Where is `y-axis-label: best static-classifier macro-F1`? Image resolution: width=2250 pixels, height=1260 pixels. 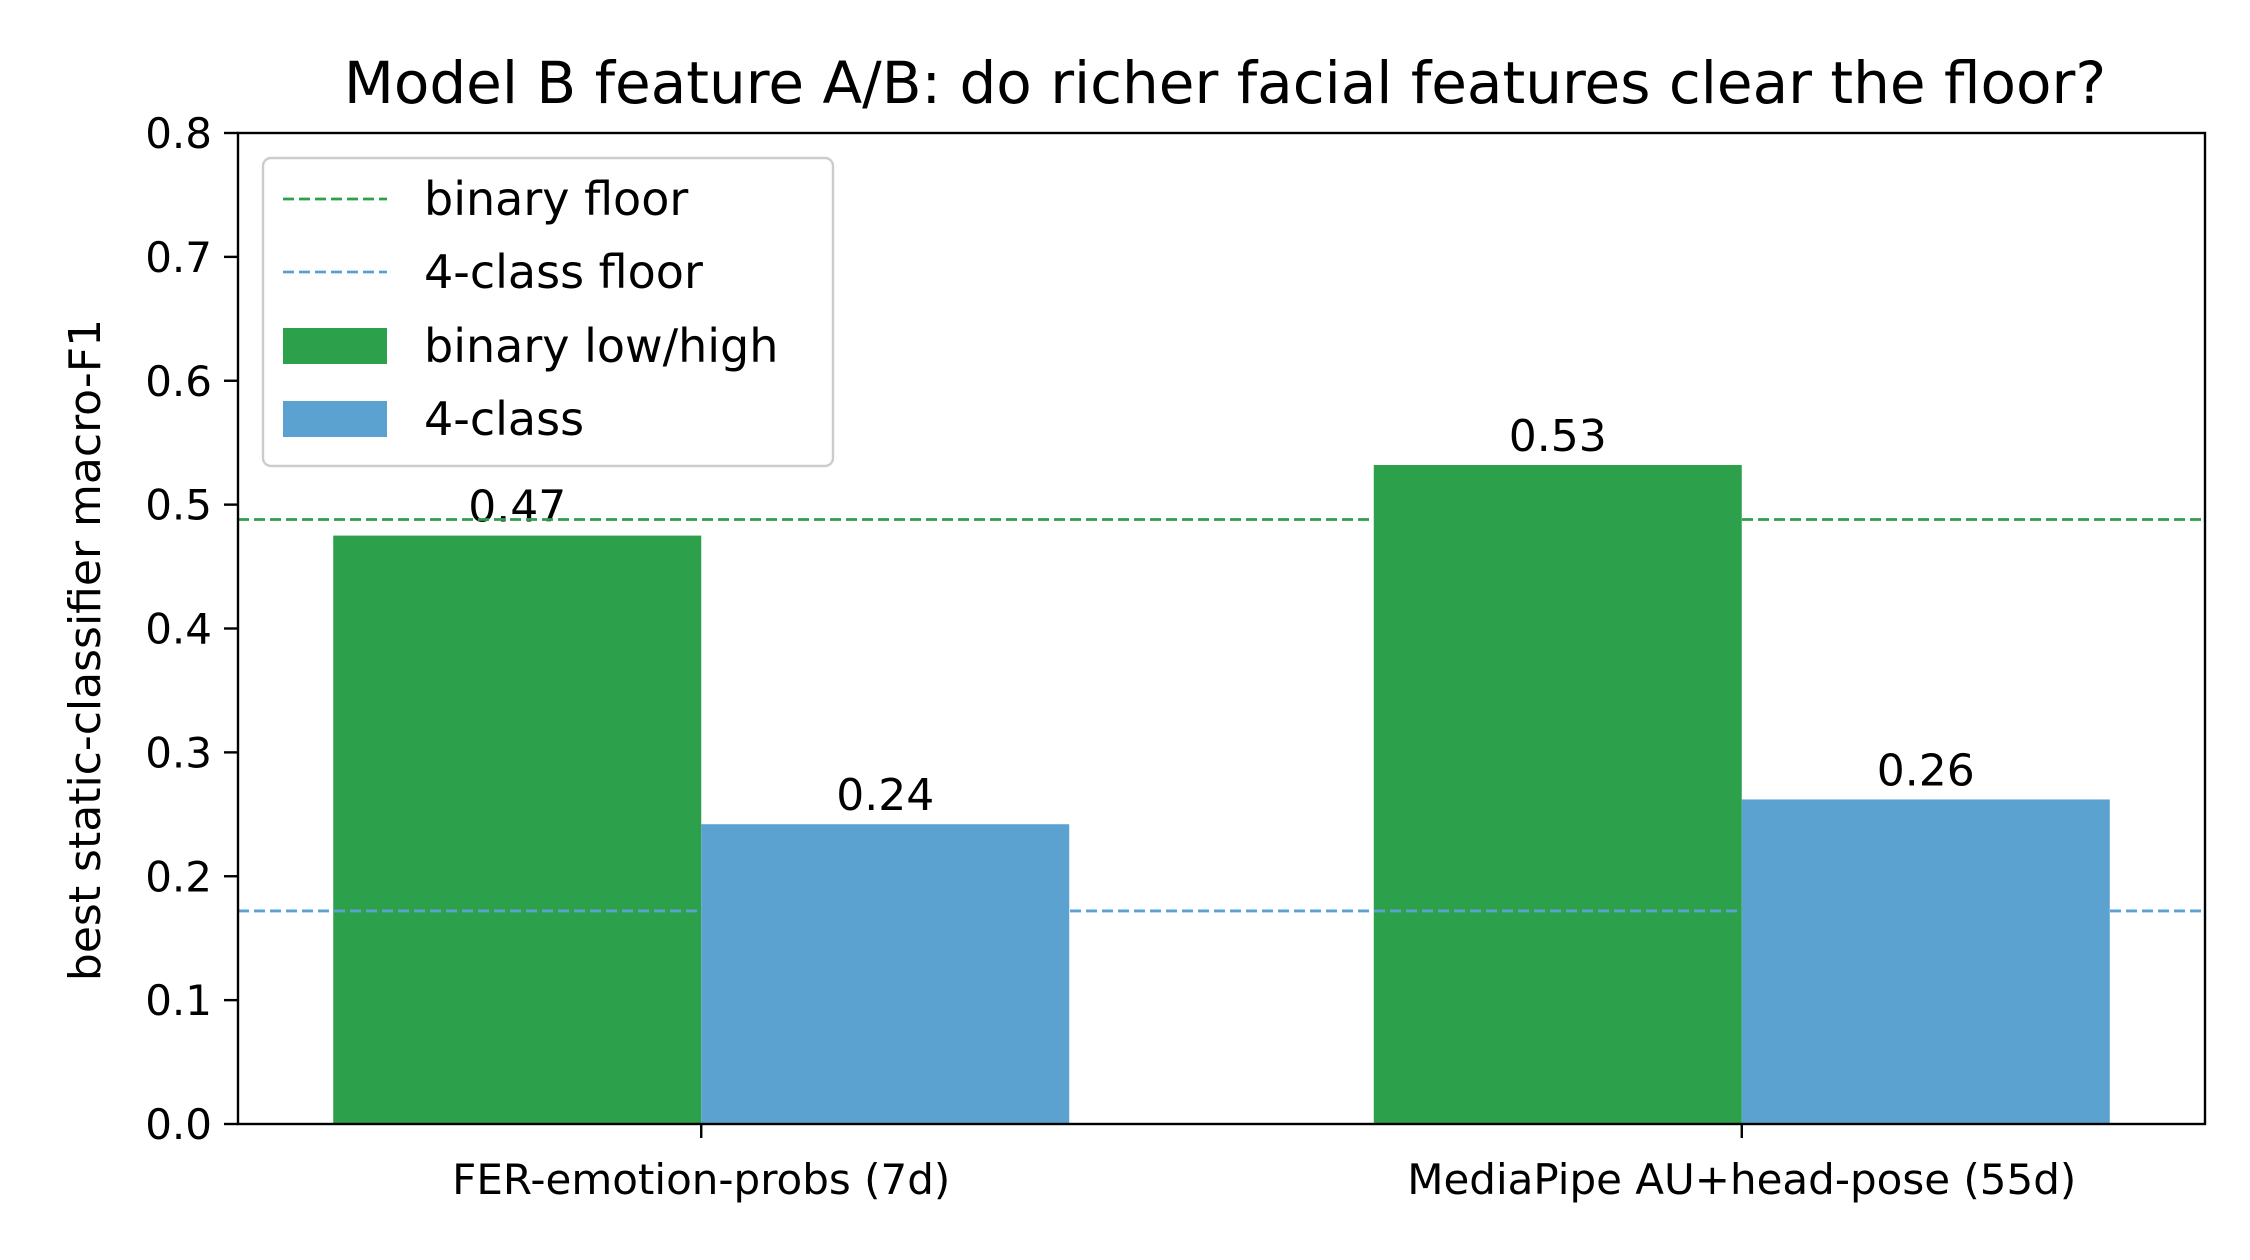
y-axis-label: best static-classifier macro-F1 is located at coordinates (85, 650).